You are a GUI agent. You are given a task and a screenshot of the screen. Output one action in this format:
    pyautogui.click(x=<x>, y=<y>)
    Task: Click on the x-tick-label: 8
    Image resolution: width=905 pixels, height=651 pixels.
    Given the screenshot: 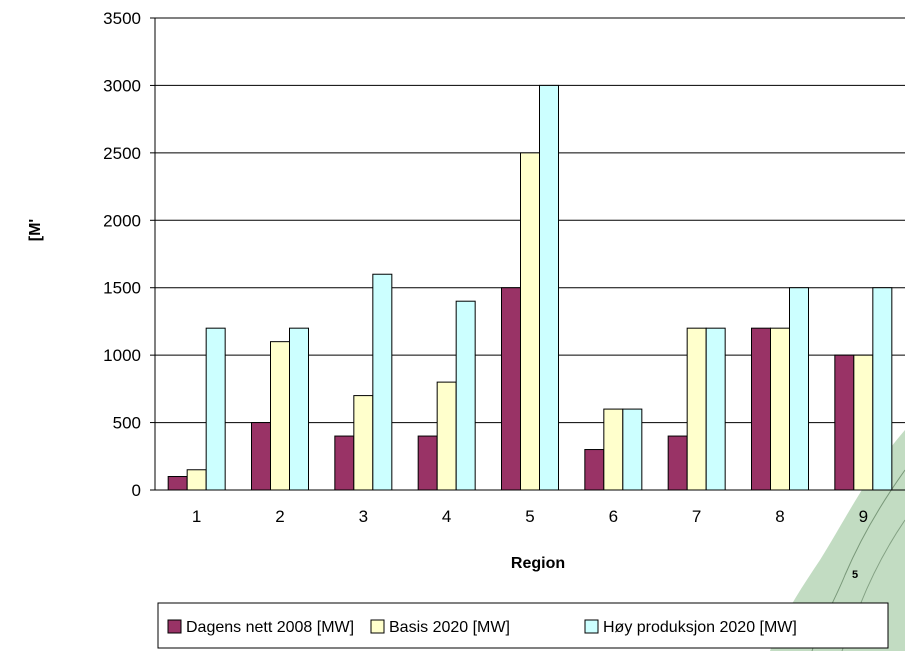 What is the action you would take?
    pyautogui.click(x=779, y=516)
    